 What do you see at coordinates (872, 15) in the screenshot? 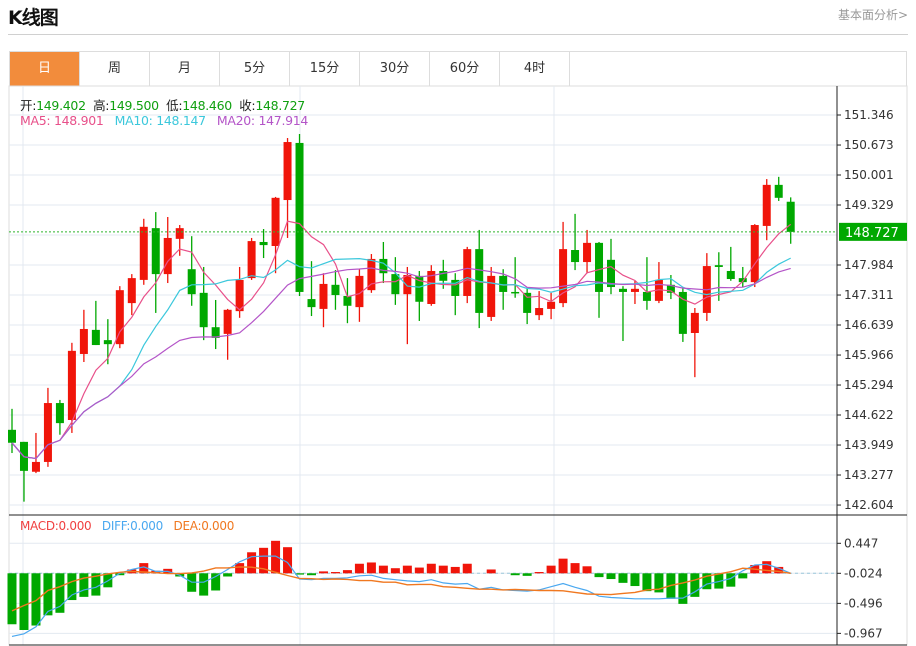
I see `fundamental-analysis-link: 基本面分析>` at bounding box center [872, 15].